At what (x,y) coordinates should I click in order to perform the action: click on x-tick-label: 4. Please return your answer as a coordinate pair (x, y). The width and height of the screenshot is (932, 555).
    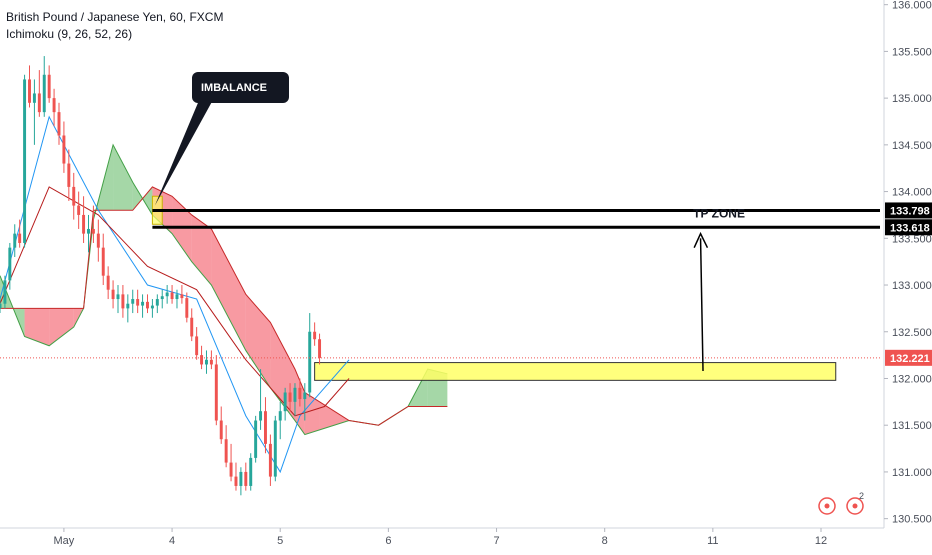
    Looking at the image, I should click on (172, 541).